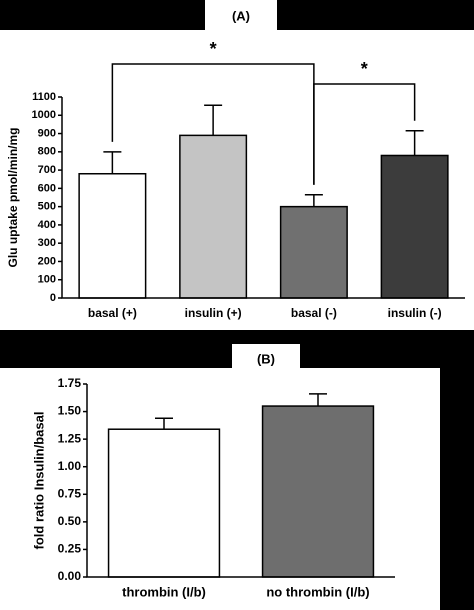  What do you see at coordinates (47, 152) in the screenshot?
I see `y-tick-label: 800` at bounding box center [47, 152].